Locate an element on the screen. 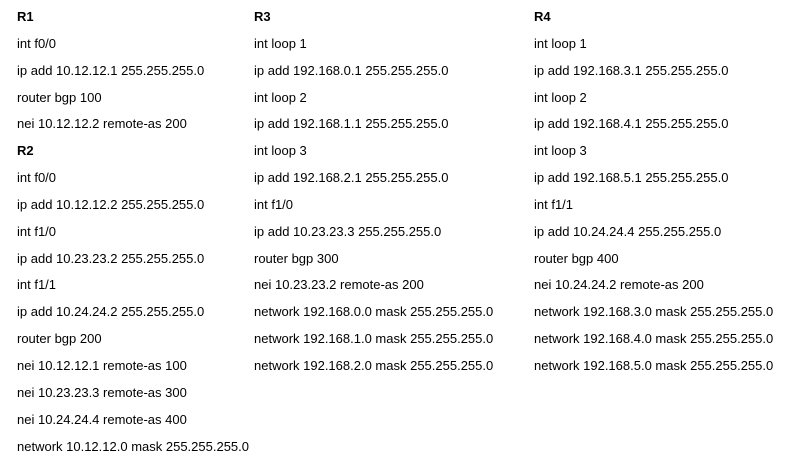 The width and height of the screenshot is (804, 464). config-line: nei 10.24.24.4 remote-as 400 is located at coordinates (133, 424).